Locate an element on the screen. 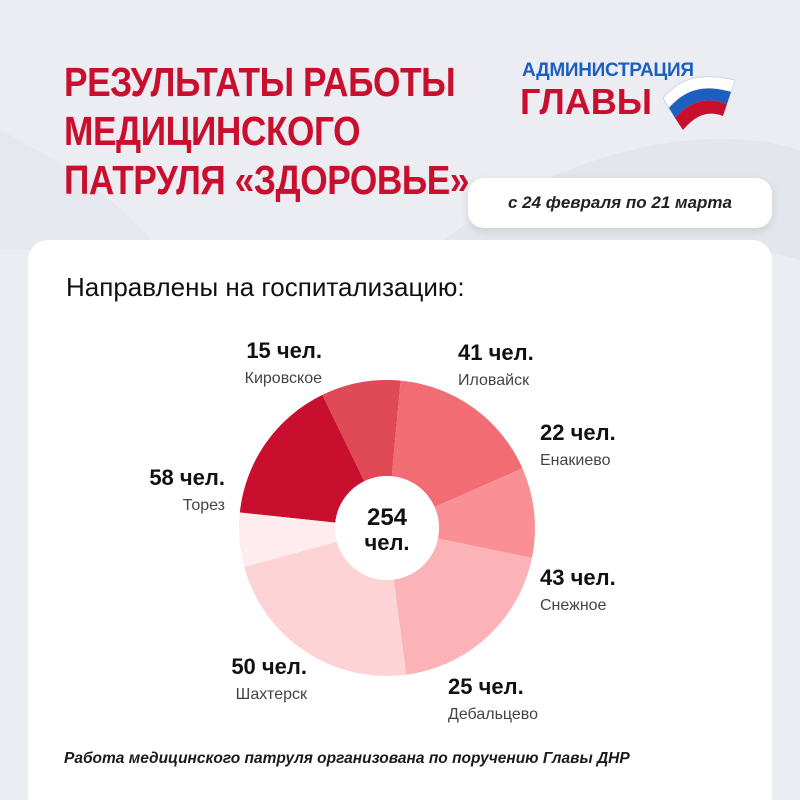  donut-slice-debaltsevo is located at coordinates (484, 513).